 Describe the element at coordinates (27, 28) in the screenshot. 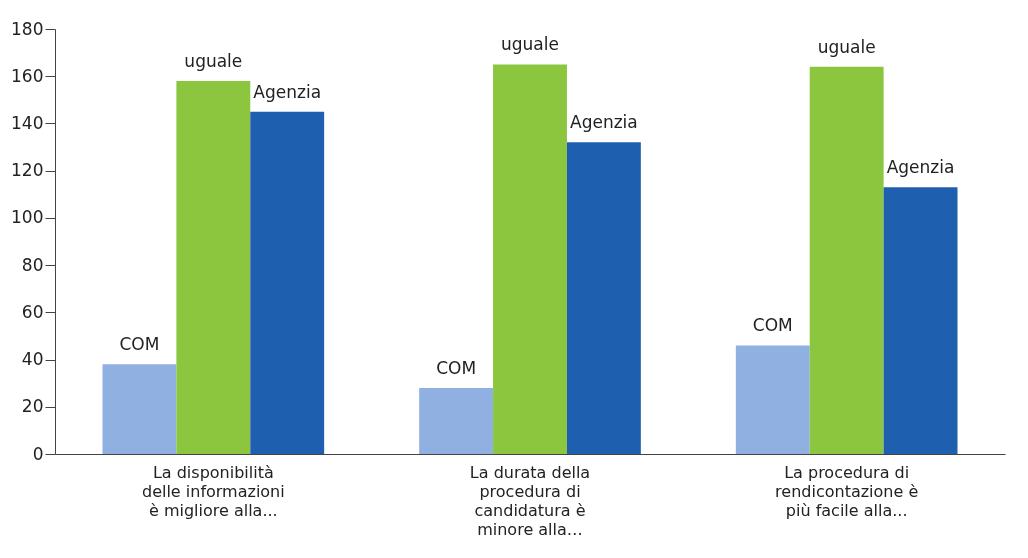

I see `y-tick-label: 180` at that location.